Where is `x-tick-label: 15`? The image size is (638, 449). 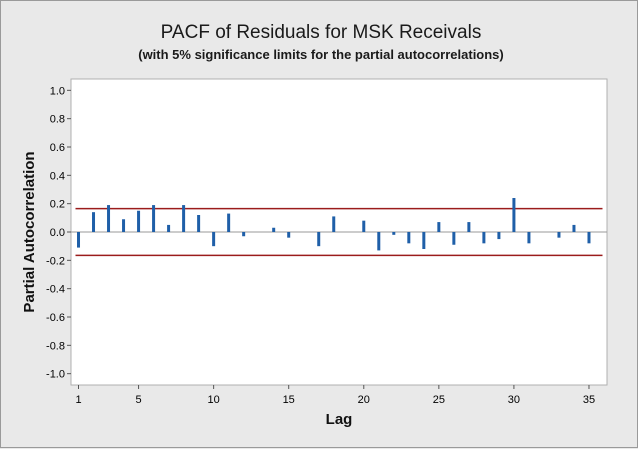
x-tick-label: 15 is located at coordinates (289, 400).